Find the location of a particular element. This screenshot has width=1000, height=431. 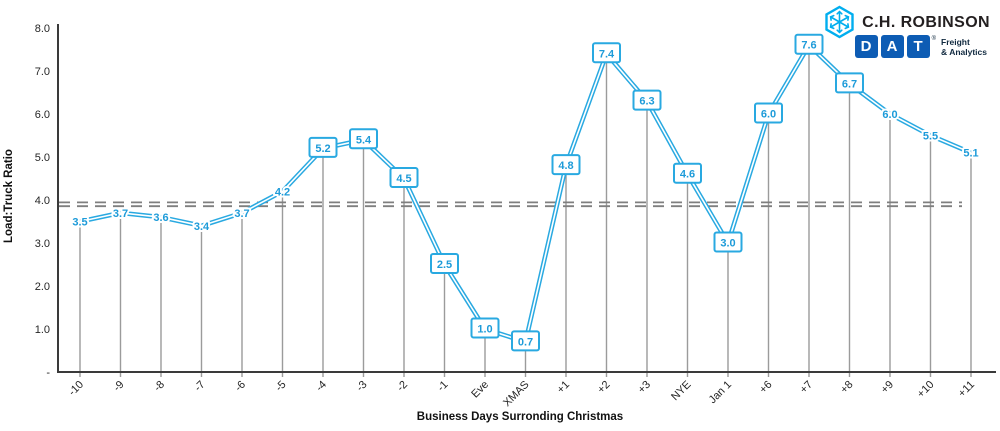

dat-logo: D A T ® Freight & Analytics is located at coordinates (920, 46).